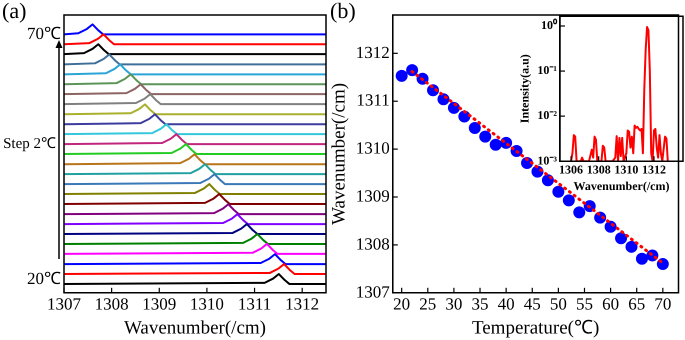 The image size is (685, 340). I want to click on y-tick-label: 10⁻³, so click(547, 160).